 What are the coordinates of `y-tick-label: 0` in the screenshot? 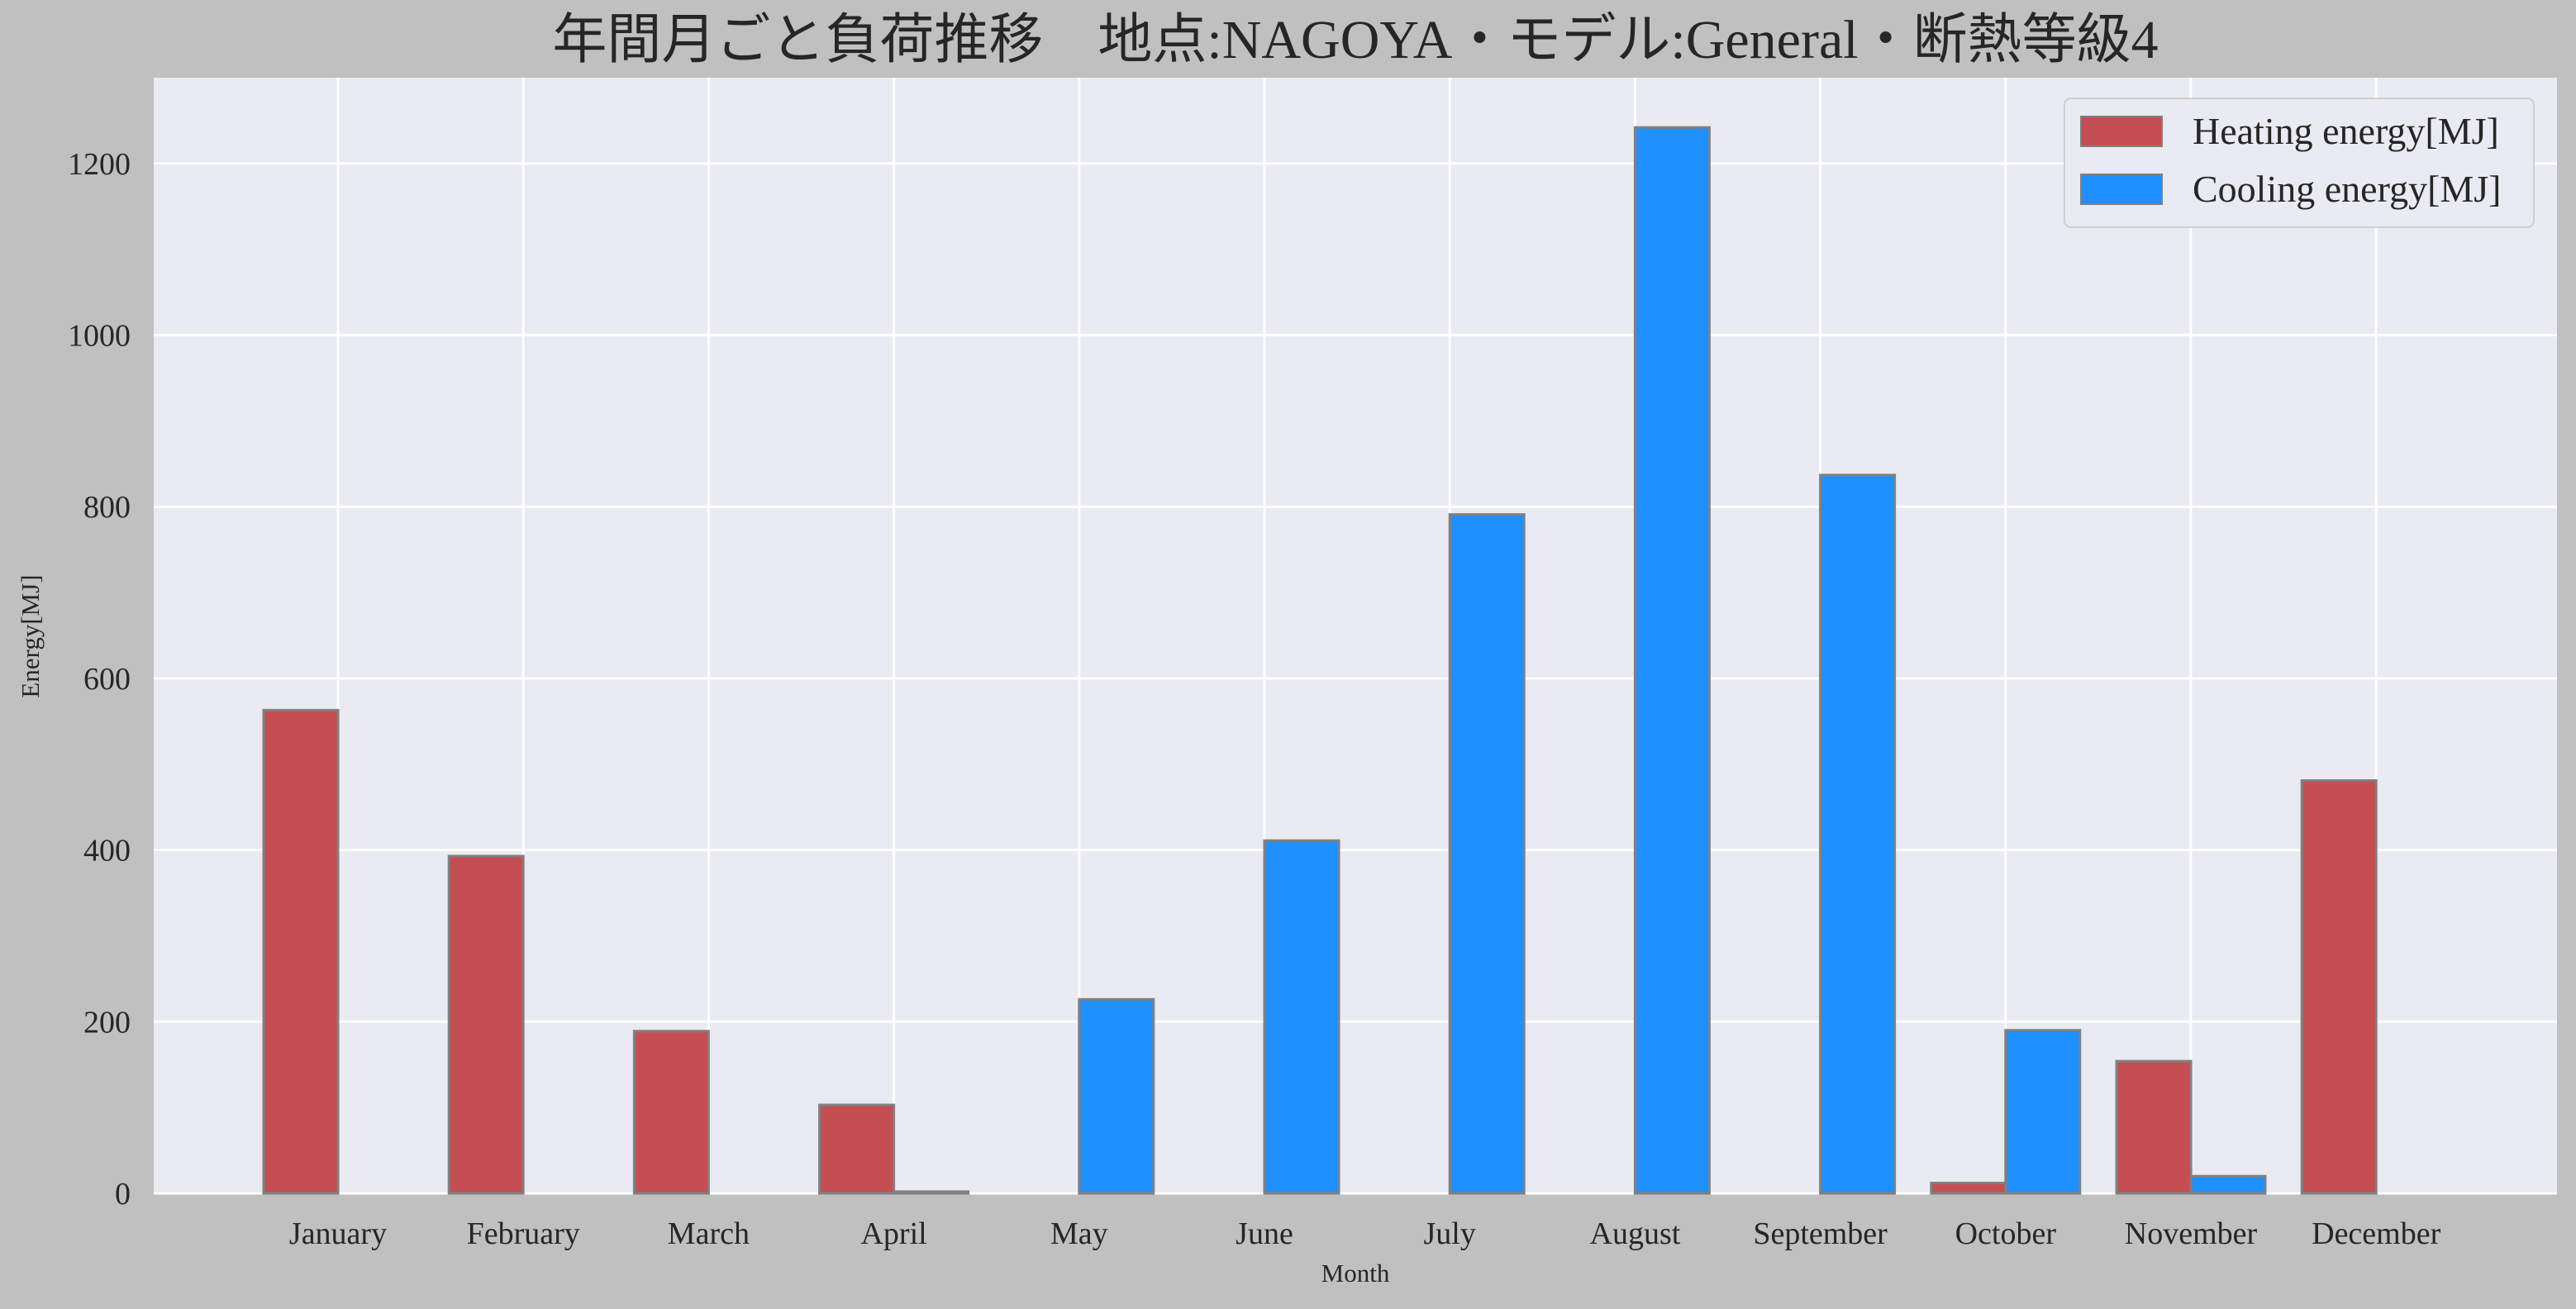 It's located at (123, 1194).